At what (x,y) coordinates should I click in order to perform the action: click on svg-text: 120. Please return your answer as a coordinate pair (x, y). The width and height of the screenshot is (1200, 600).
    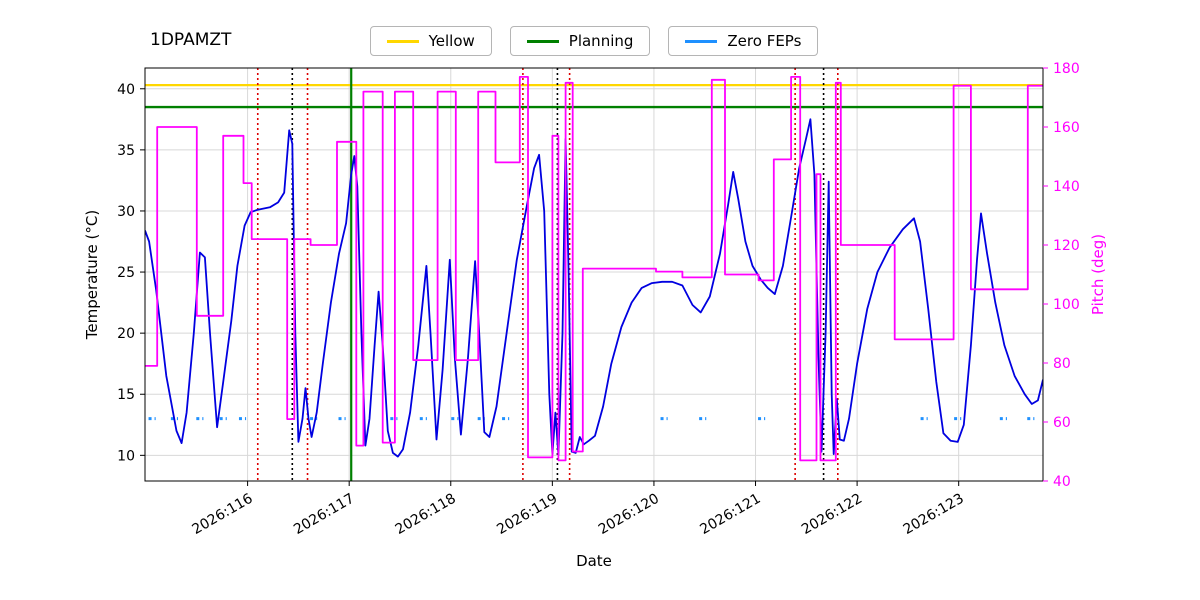
    Looking at the image, I should click on (1066, 246).